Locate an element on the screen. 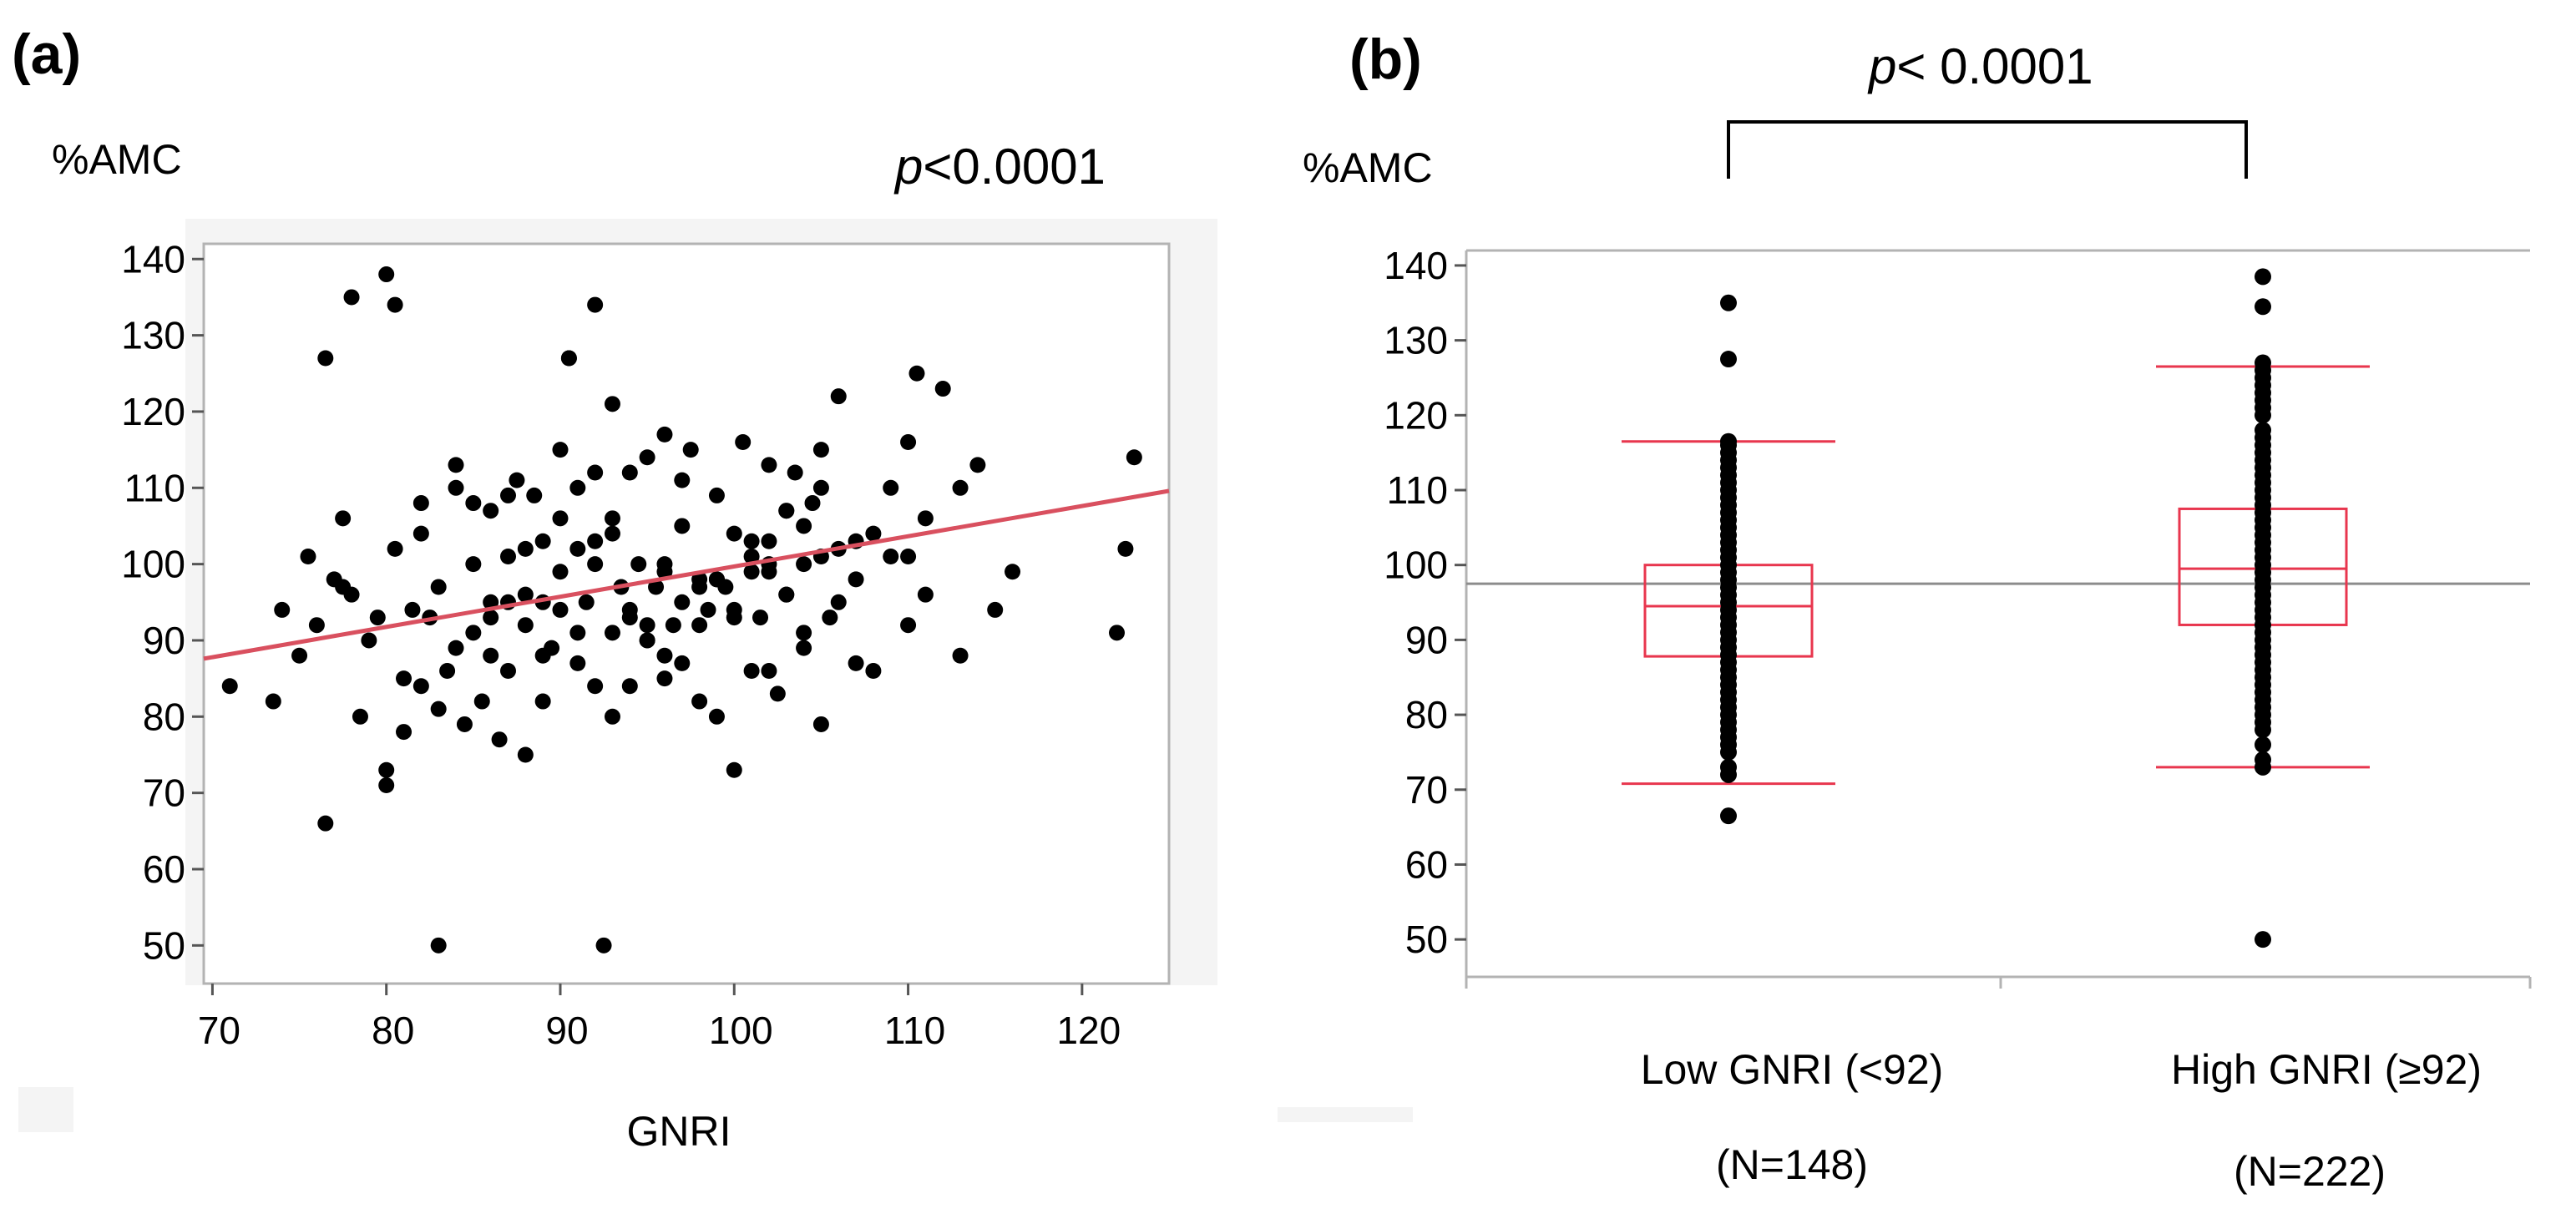  panel-a-x-tick-label: 110 is located at coordinates (914, 1030).